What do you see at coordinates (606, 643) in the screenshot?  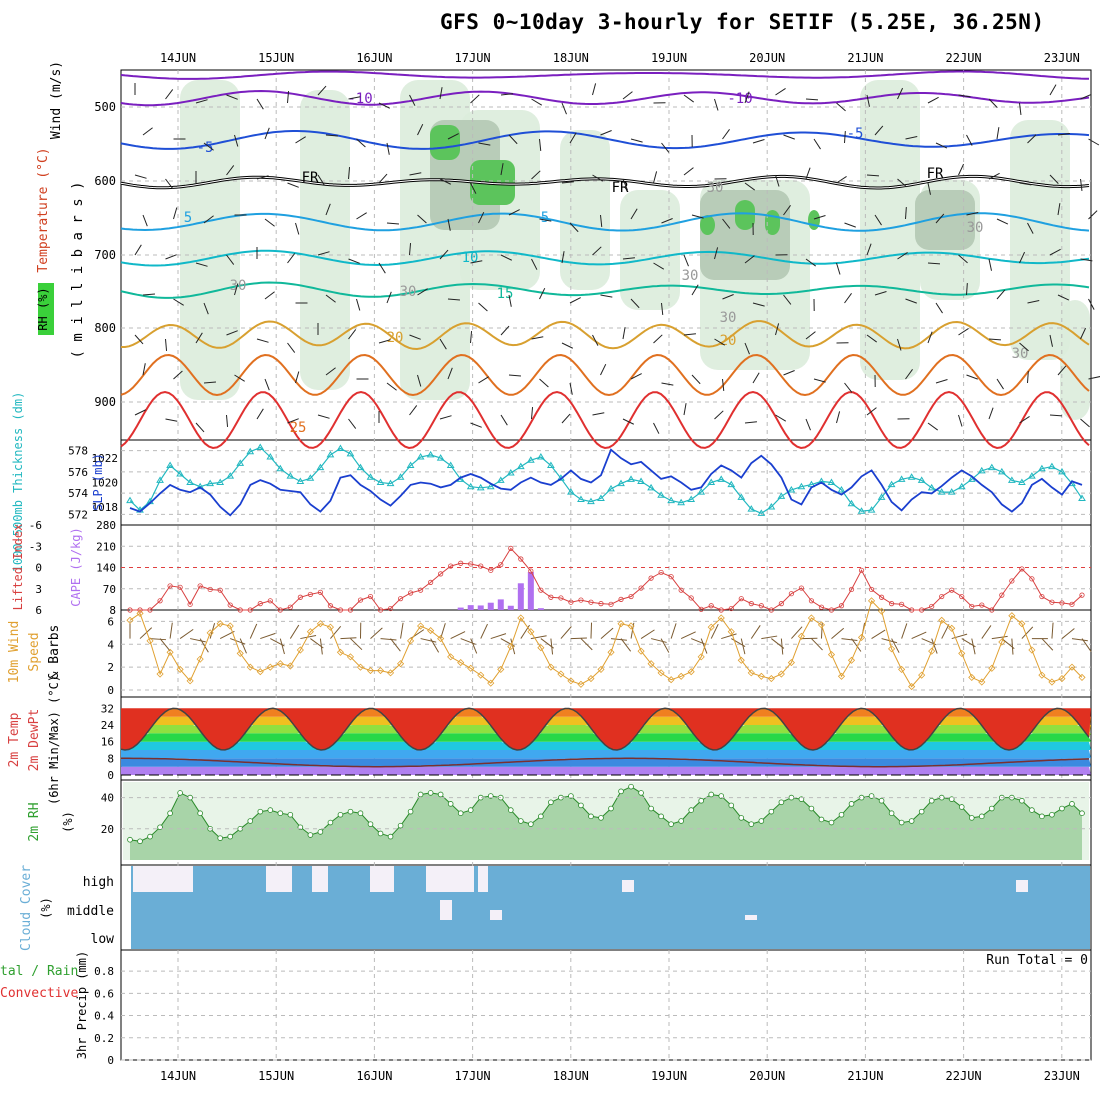 I see `wind10-line` at bounding box center [606, 643].